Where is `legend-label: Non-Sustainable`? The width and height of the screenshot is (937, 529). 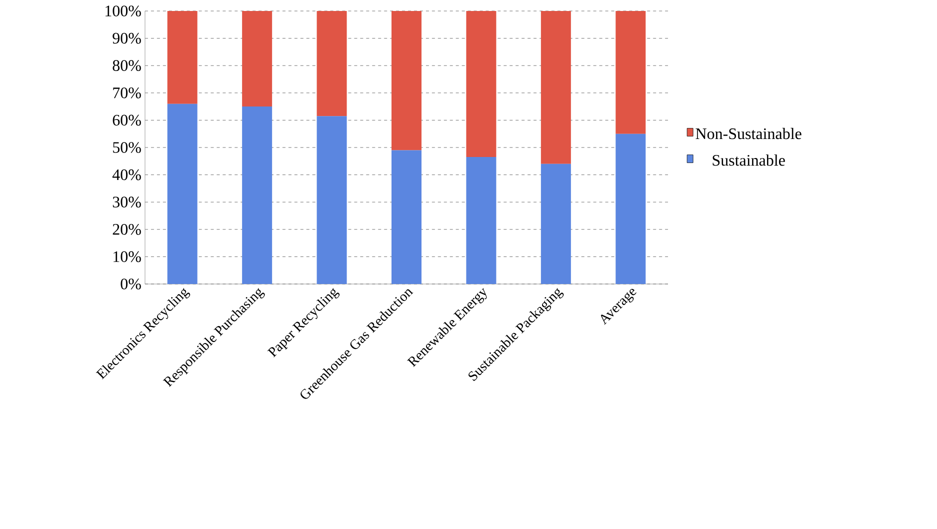
legend-label: Non-Sustainable is located at coordinates (749, 134).